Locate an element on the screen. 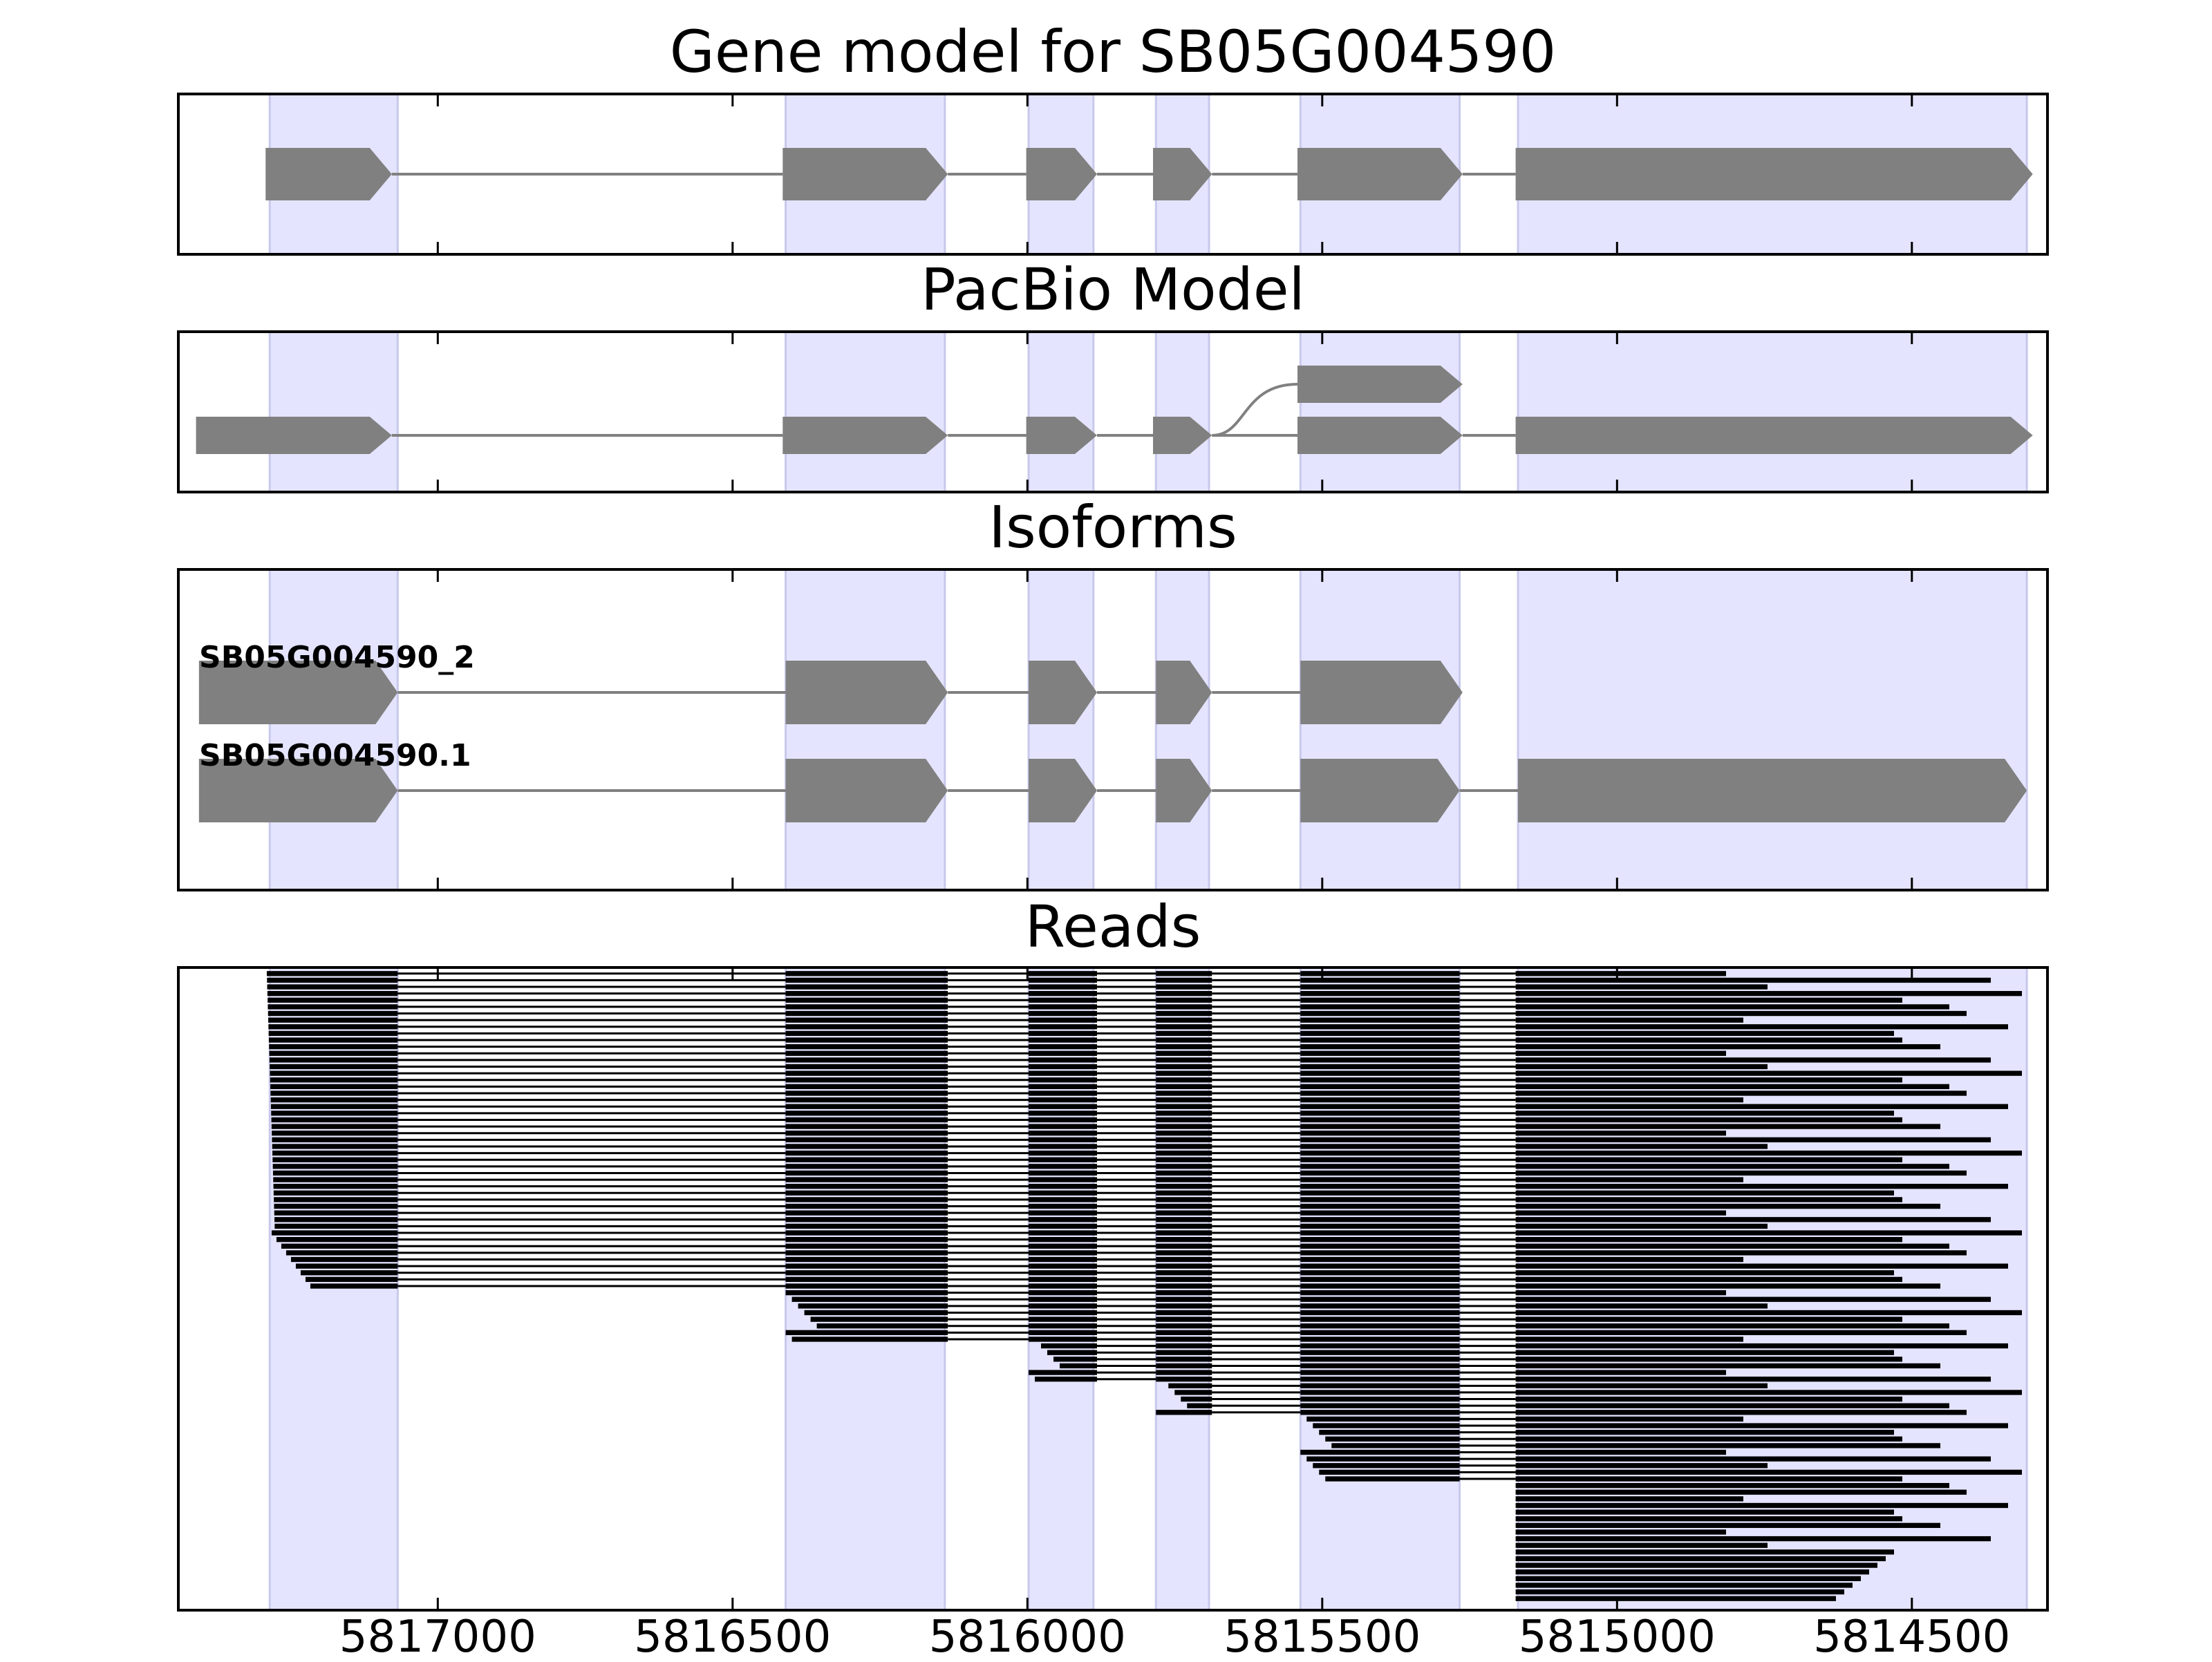  panel-pacbio-model: PacBio Model is located at coordinates (1113, 375).